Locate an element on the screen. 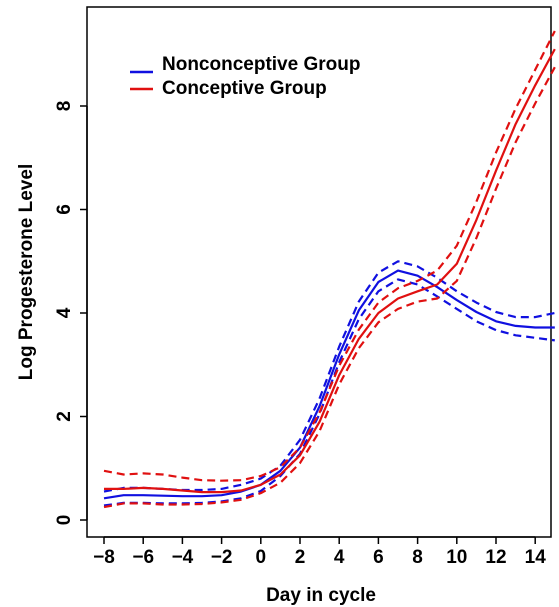 This screenshot has width=559, height=607. x-axis: −8 −6 −4 −2 0 2 4 6 8 10 12 14 is located at coordinates (320, 552).